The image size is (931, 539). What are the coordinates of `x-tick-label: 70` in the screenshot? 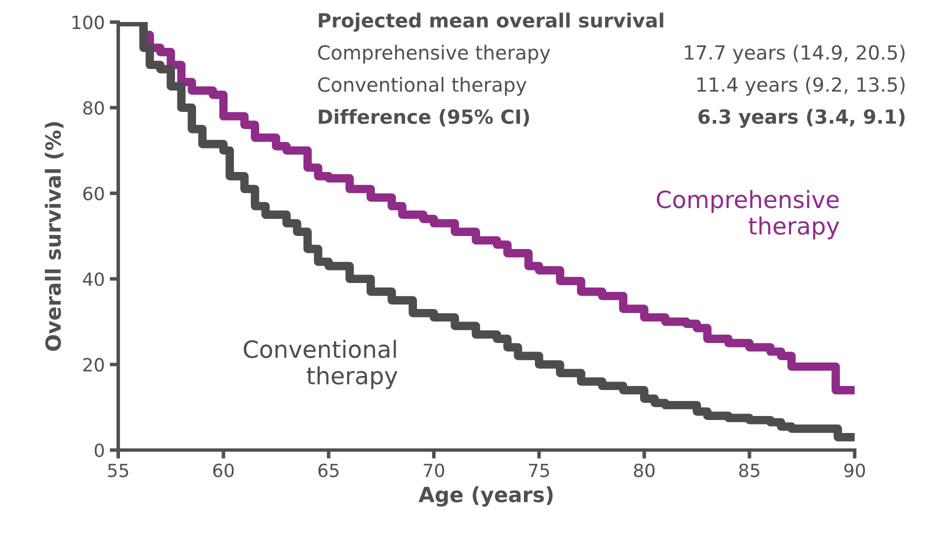 It's located at (434, 471).